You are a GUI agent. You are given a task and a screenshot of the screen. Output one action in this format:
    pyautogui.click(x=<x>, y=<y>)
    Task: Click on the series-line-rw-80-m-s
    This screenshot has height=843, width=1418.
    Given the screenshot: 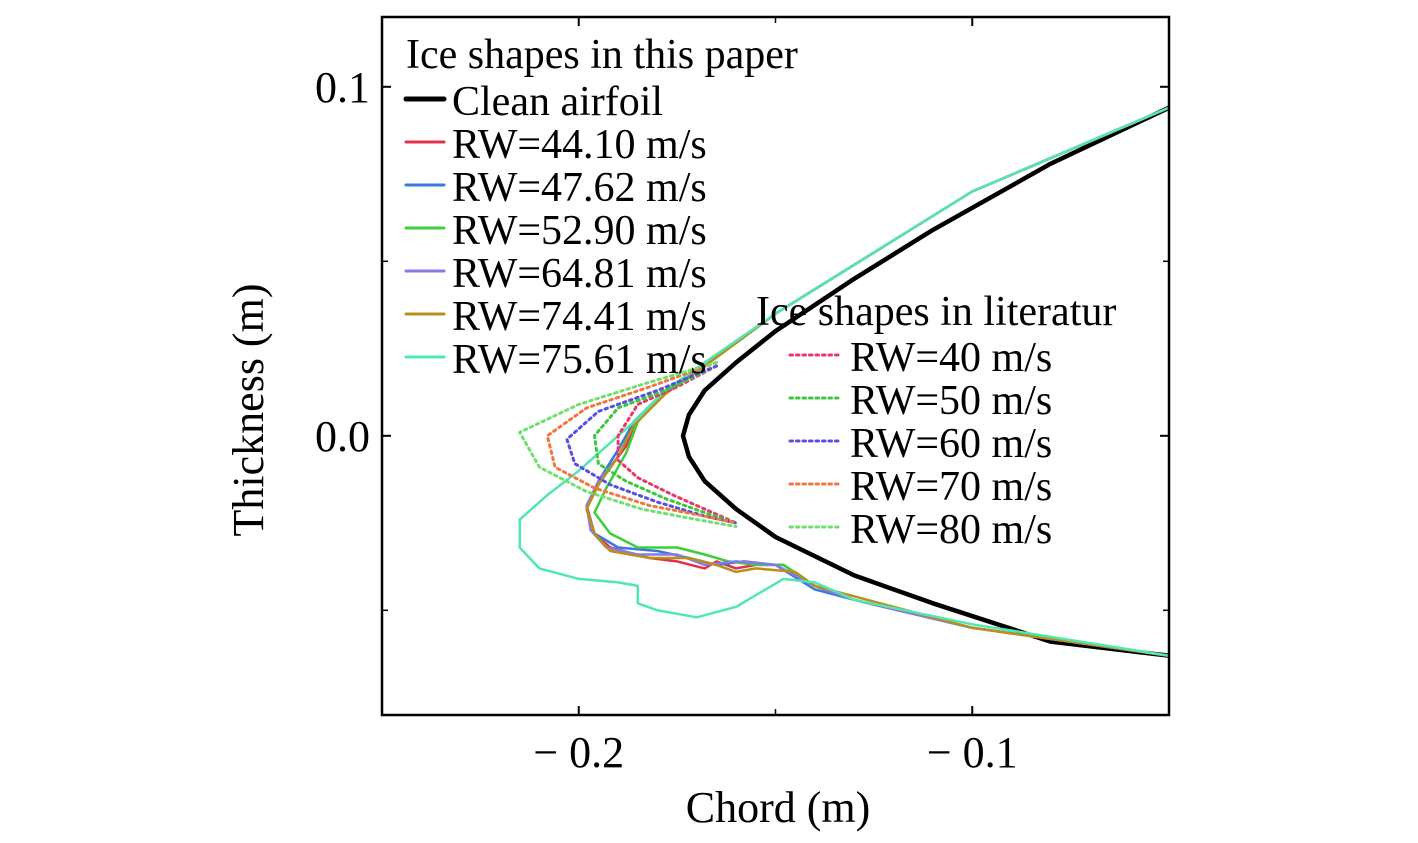 What is the action you would take?
    pyautogui.click(x=628, y=444)
    